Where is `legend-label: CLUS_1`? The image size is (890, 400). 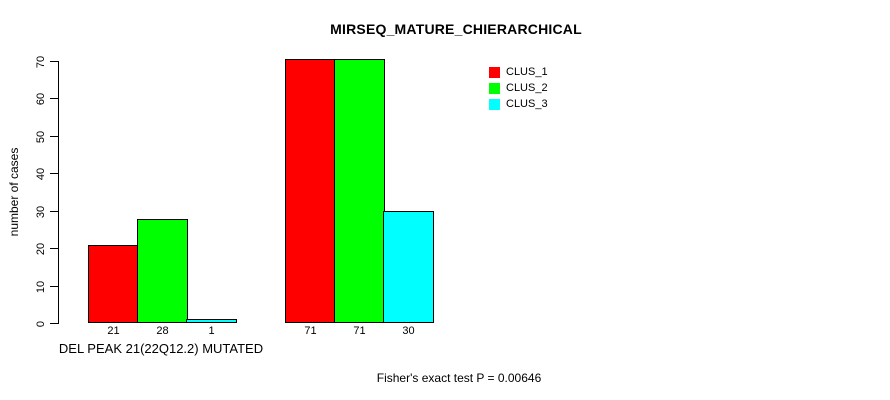
legend-label: CLUS_1 is located at coordinates (527, 72).